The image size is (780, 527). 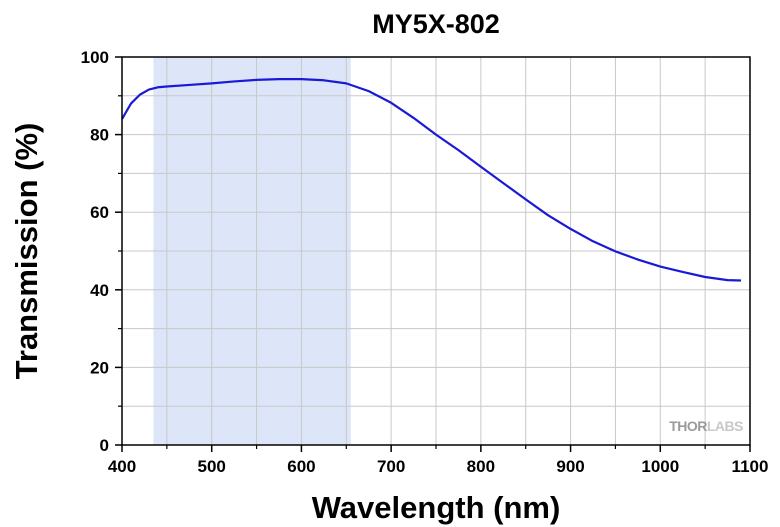 What do you see at coordinates (436, 24) in the screenshot?
I see `chart-title: MY5X-802` at bounding box center [436, 24].